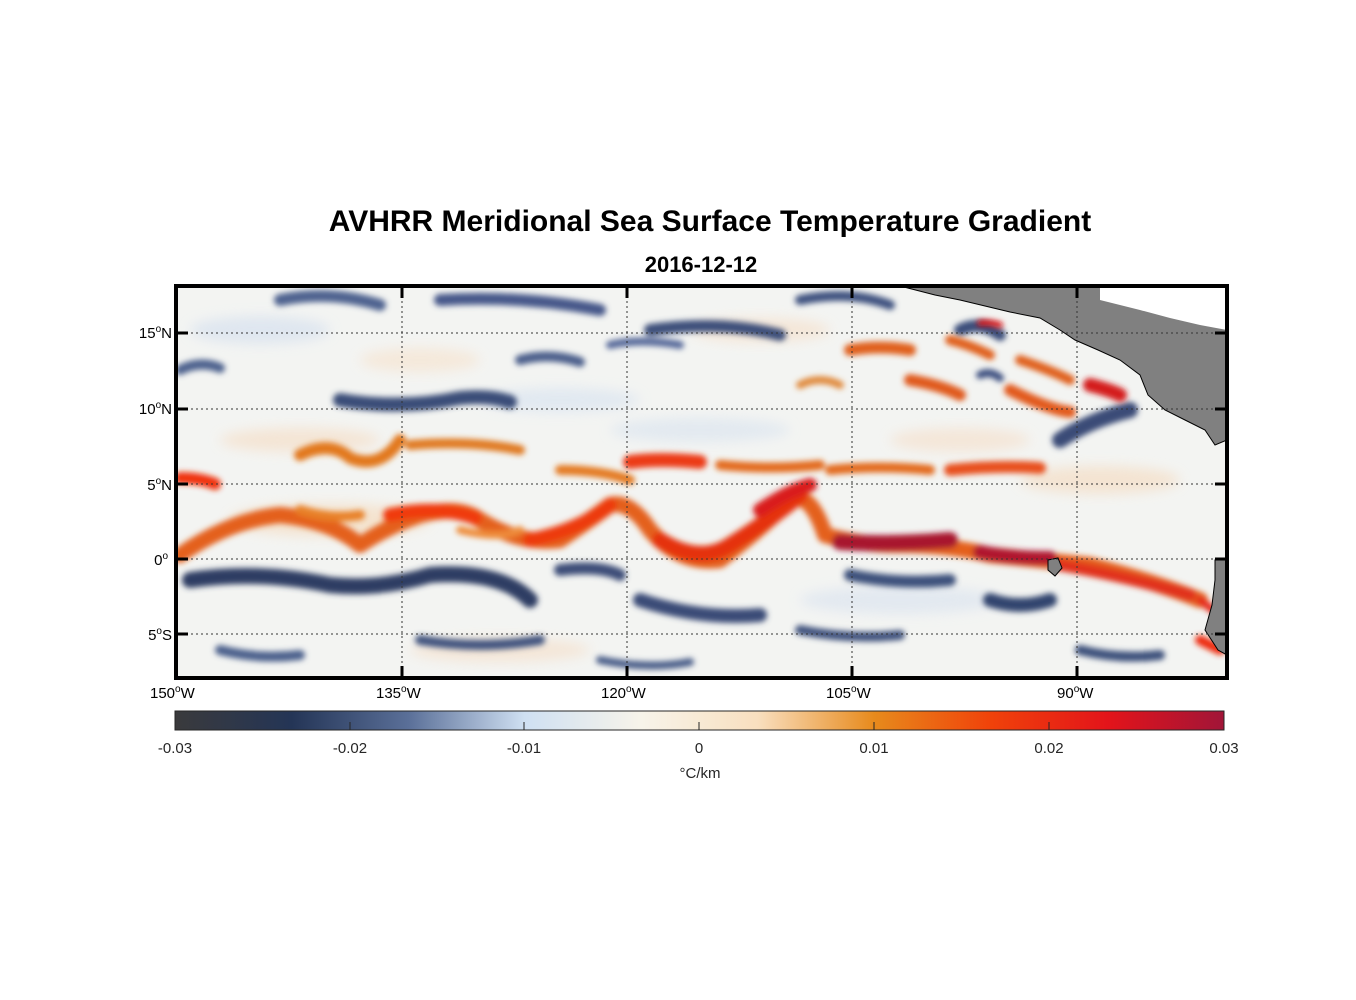 The image size is (1356, 1000). What do you see at coordinates (161, 560) in the screenshot?
I see `lat-label-0: 0o` at bounding box center [161, 560].